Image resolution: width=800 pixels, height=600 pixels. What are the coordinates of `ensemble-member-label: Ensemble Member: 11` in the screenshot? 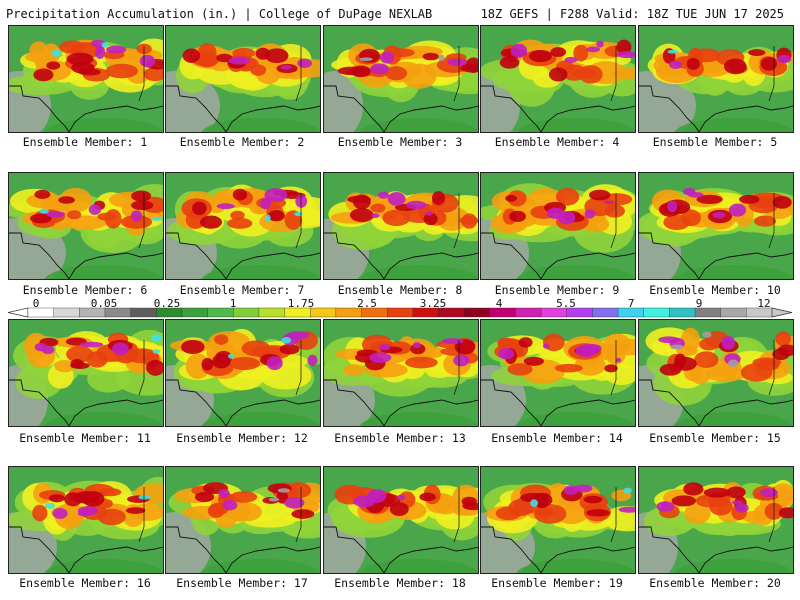 It's located at (85, 438).